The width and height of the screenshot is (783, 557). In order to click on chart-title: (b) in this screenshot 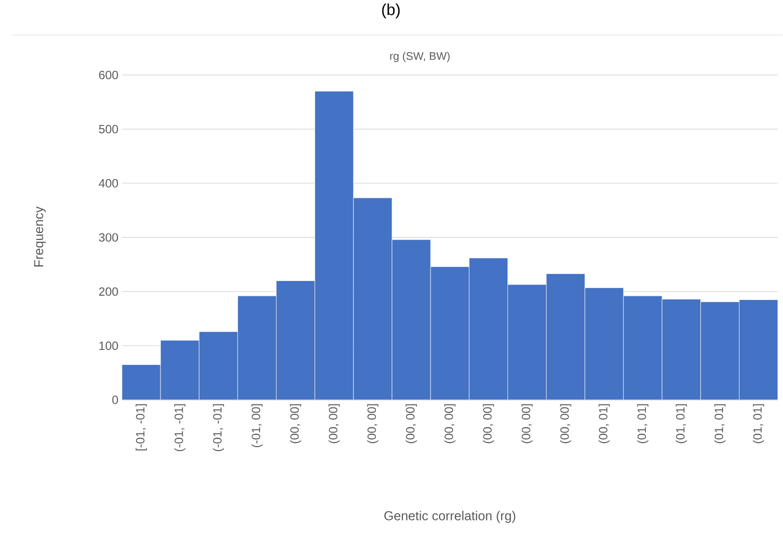, I will do `click(391, 11)`.